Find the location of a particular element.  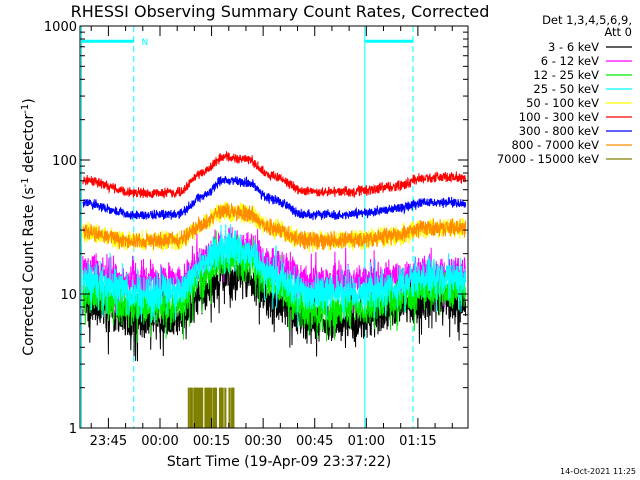

x-tick-label: 00:00 is located at coordinates (159, 441).